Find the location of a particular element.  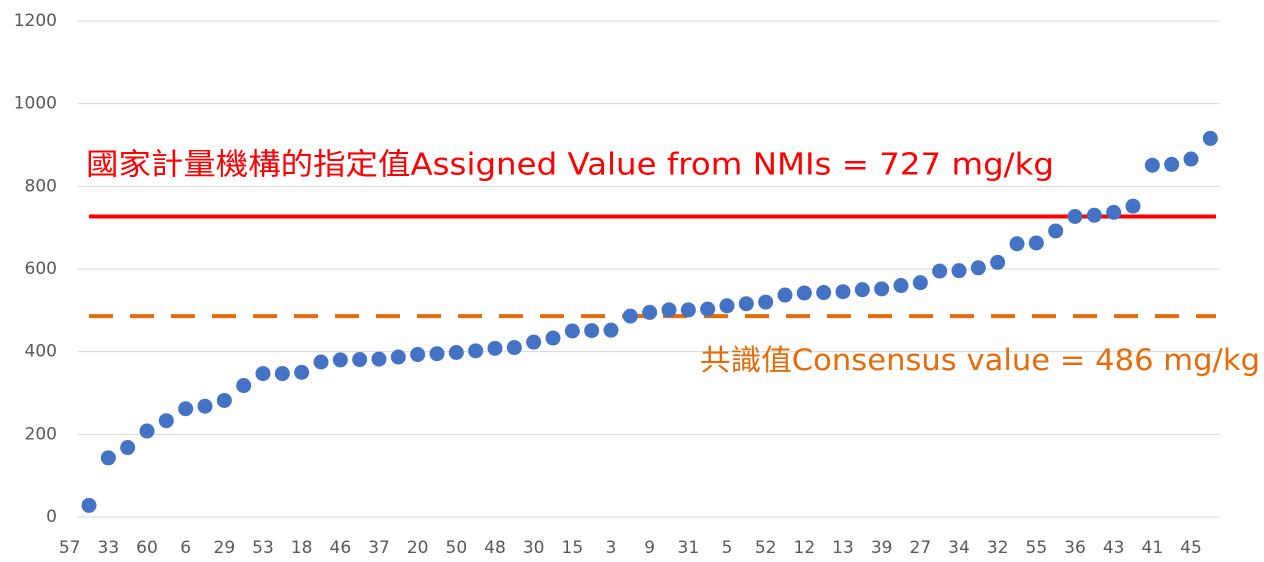

y-tick-label: 800 is located at coordinates (41, 186).